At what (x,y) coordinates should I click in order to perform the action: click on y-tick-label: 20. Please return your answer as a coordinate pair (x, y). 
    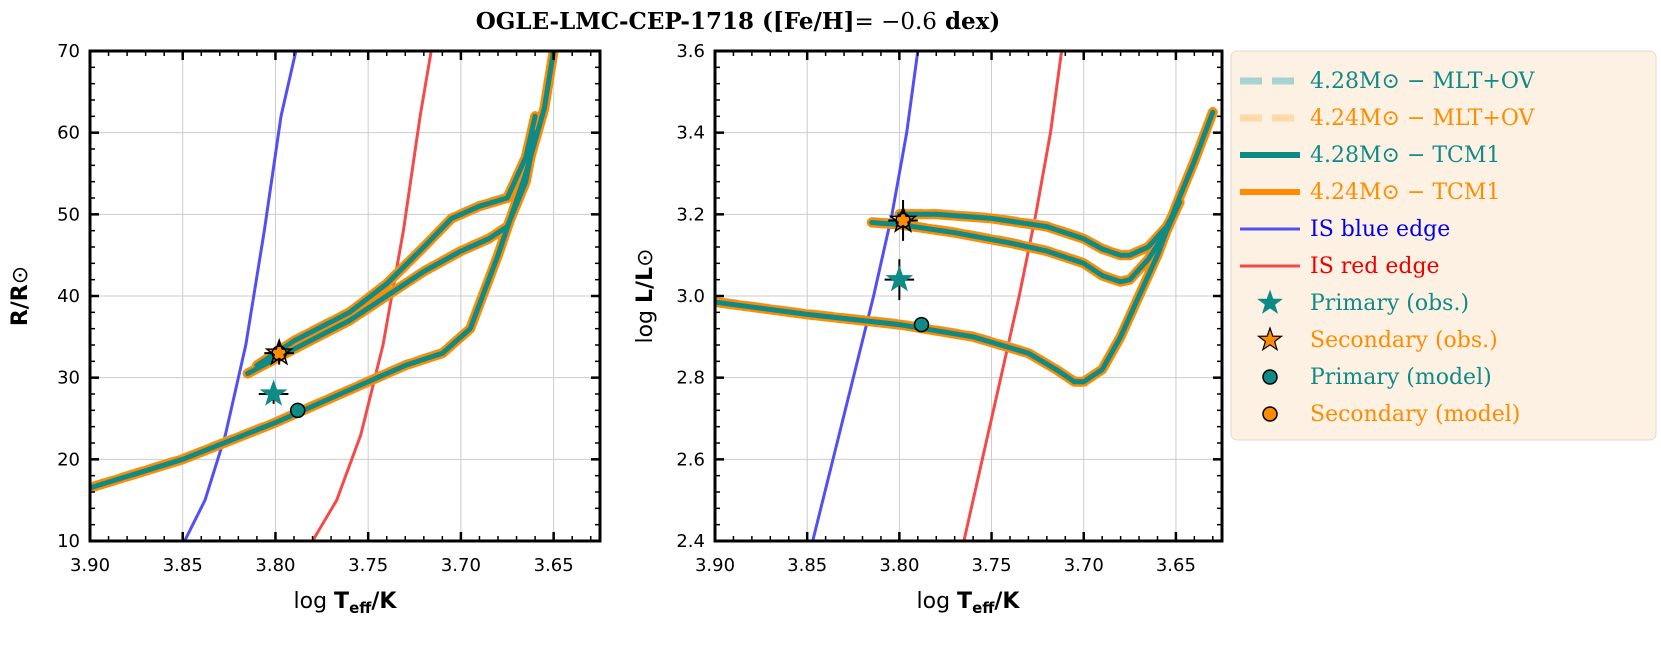
    Looking at the image, I should click on (68, 459).